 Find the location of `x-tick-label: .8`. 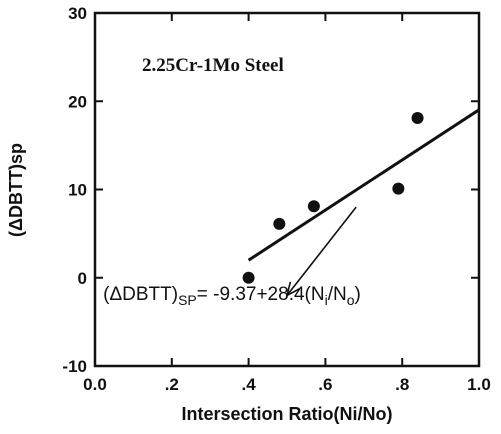

x-tick-label: .8 is located at coordinates (402, 384).